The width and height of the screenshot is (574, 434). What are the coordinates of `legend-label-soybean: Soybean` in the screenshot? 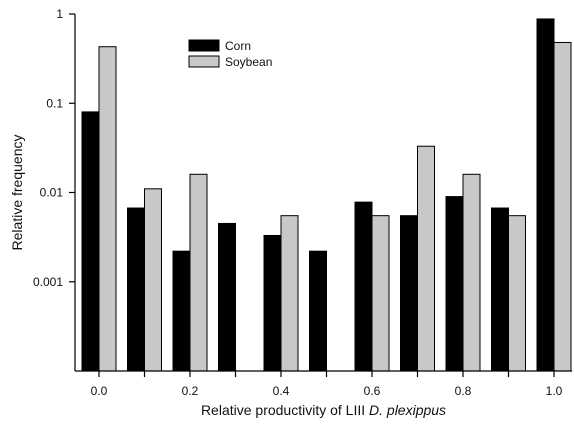 It's located at (248, 62).